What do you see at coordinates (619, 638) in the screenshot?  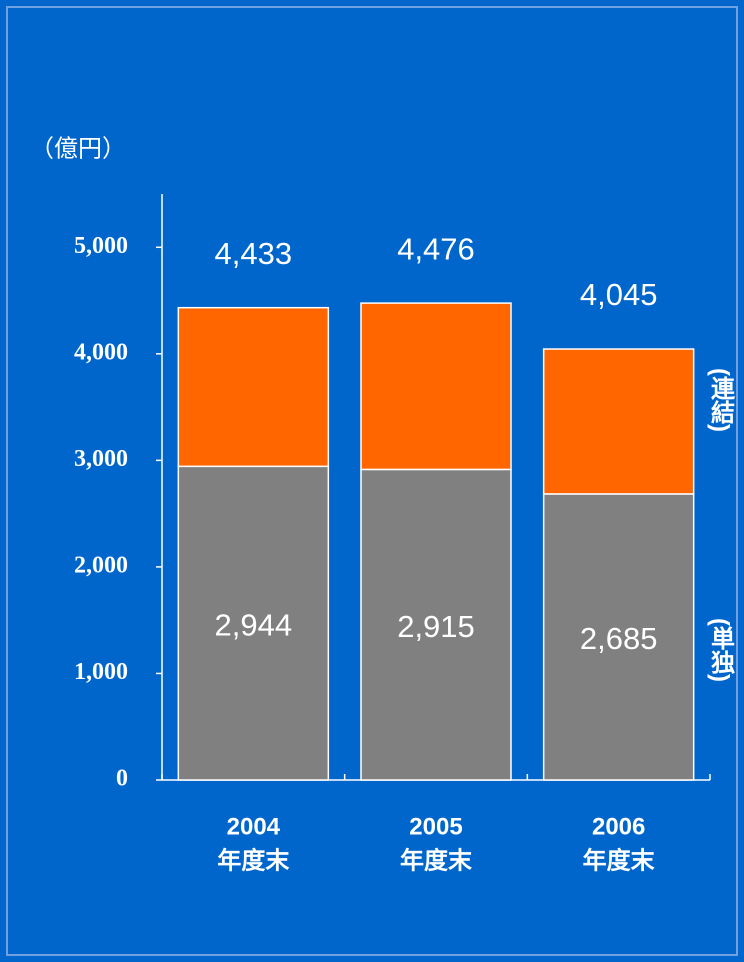 I see `data-label: 2,685` at bounding box center [619, 638].